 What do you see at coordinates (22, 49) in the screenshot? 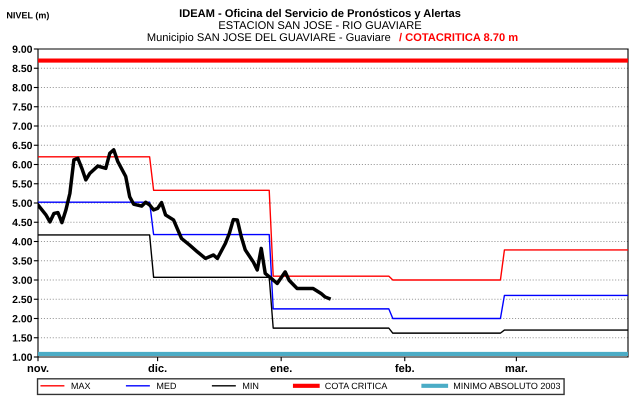
I see `y-tick-label: 9.00` at bounding box center [22, 49].